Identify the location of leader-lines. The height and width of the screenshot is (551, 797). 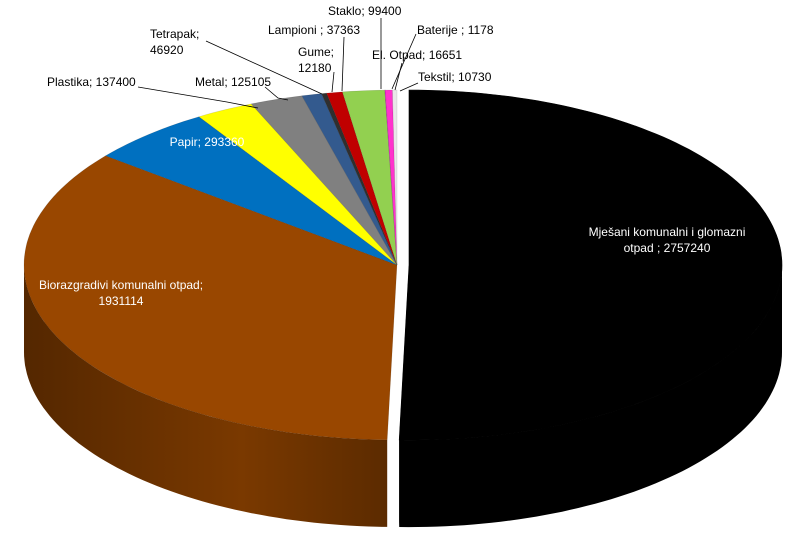
(278, 63).